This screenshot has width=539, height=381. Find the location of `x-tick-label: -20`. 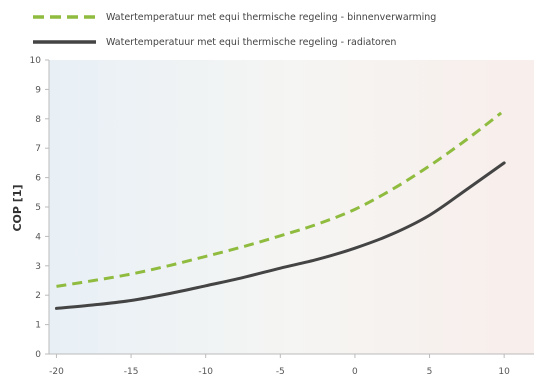

x-tick-label: -20 is located at coordinates (56, 372).